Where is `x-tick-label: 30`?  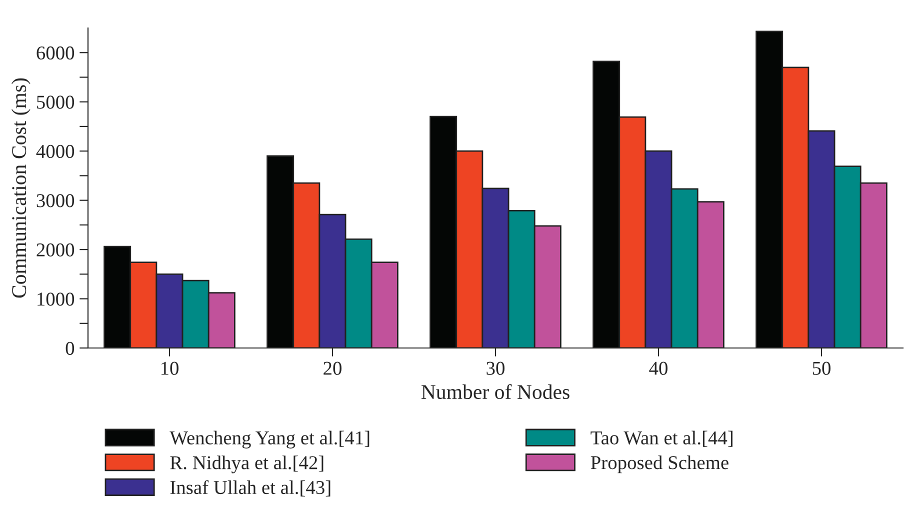 x-tick-label: 30 is located at coordinates (495, 368).